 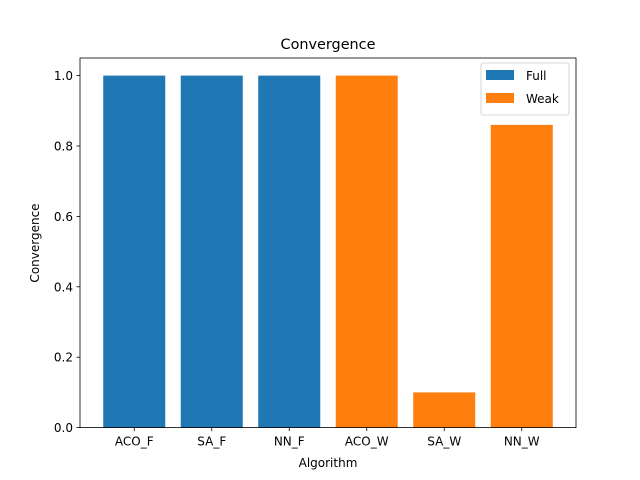 What do you see at coordinates (289, 442) in the screenshot?
I see `x-tick-label: NN_F` at bounding box center [289, 442].